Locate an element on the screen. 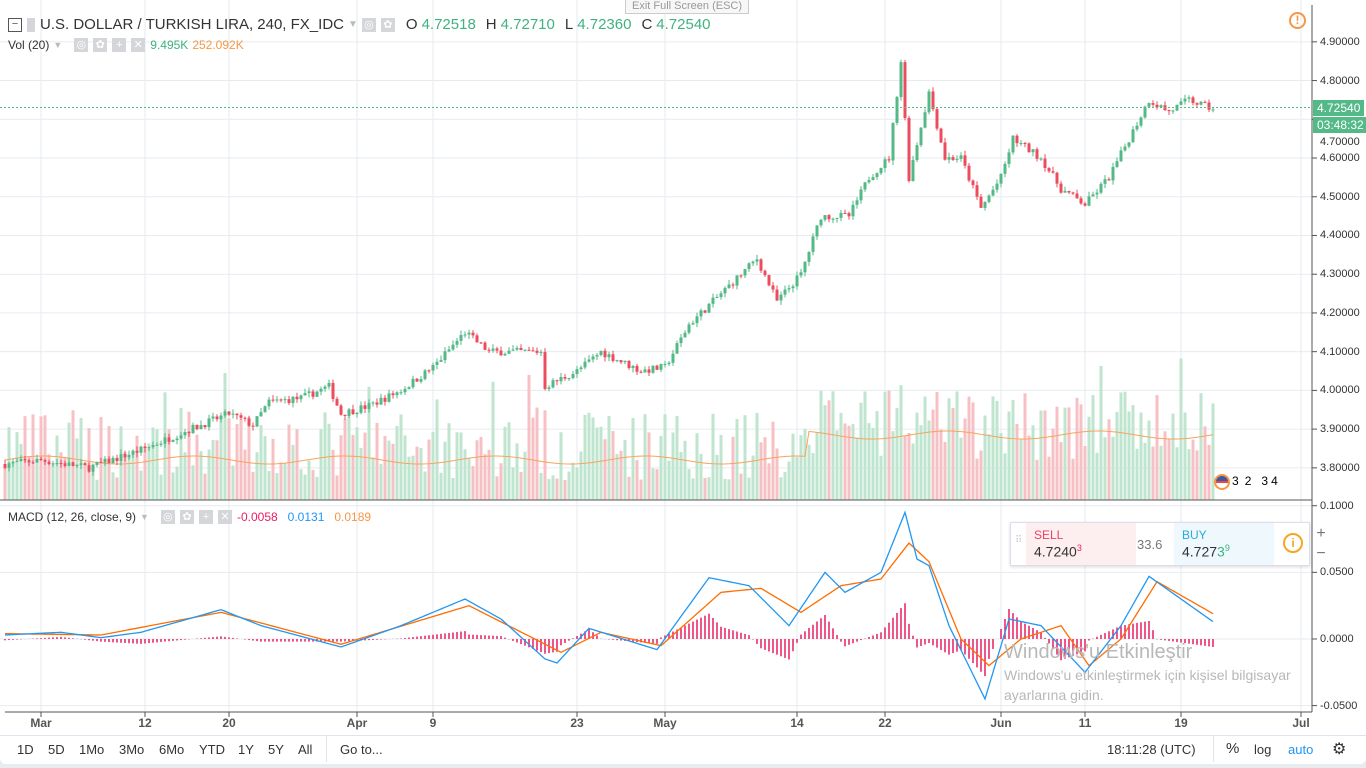 The width and height of the screenshot is (1366, 768). symbol-title: U.S. DOLLAR / TURKISH LIRA, 240, FX_IDC is located at coordinates (192, 24).